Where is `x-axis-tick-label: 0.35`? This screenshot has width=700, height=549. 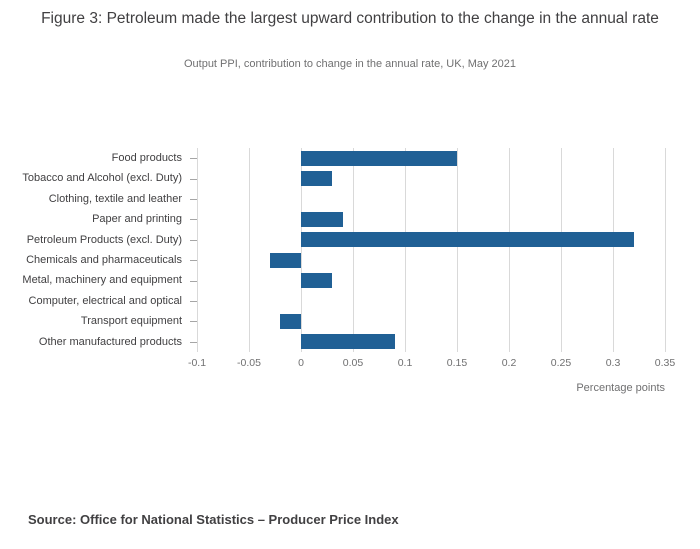
x-axis-tick-label: 0.35 is located at coordinates (665, 363).